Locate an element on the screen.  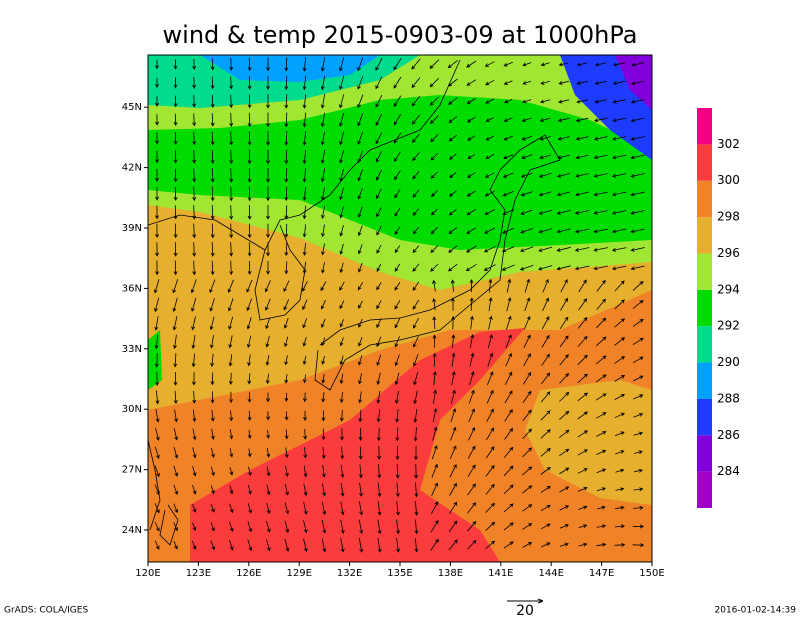
lat-label: 45N is located at coordinates (132, 107).